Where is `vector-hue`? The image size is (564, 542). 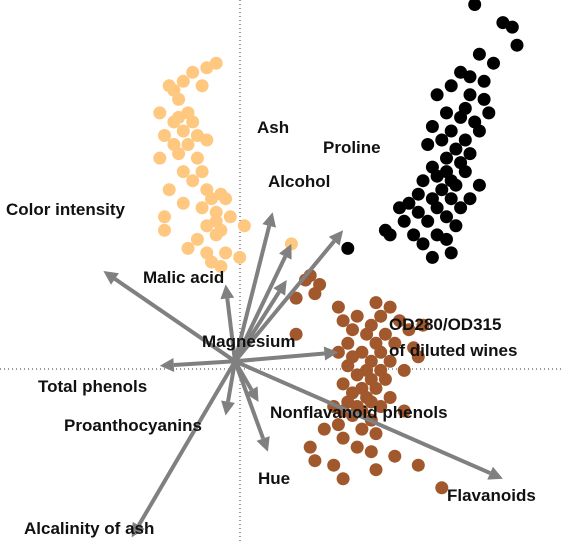 vector-hue is located at coordinates (251, 406).